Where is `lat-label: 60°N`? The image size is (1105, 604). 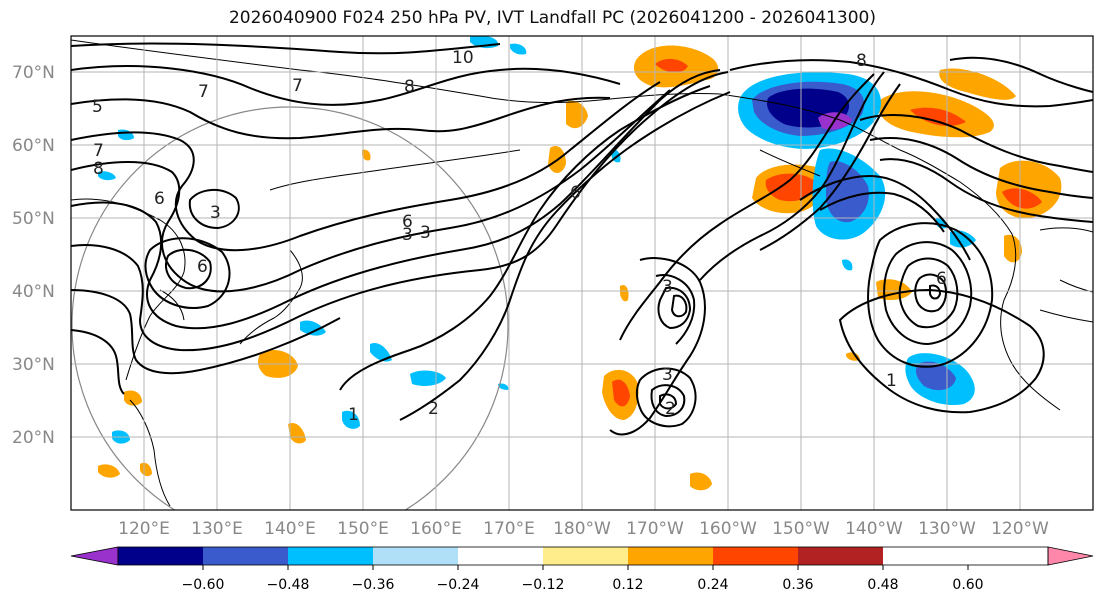 lat-label: 60°N is located at coordinates (33, 146).